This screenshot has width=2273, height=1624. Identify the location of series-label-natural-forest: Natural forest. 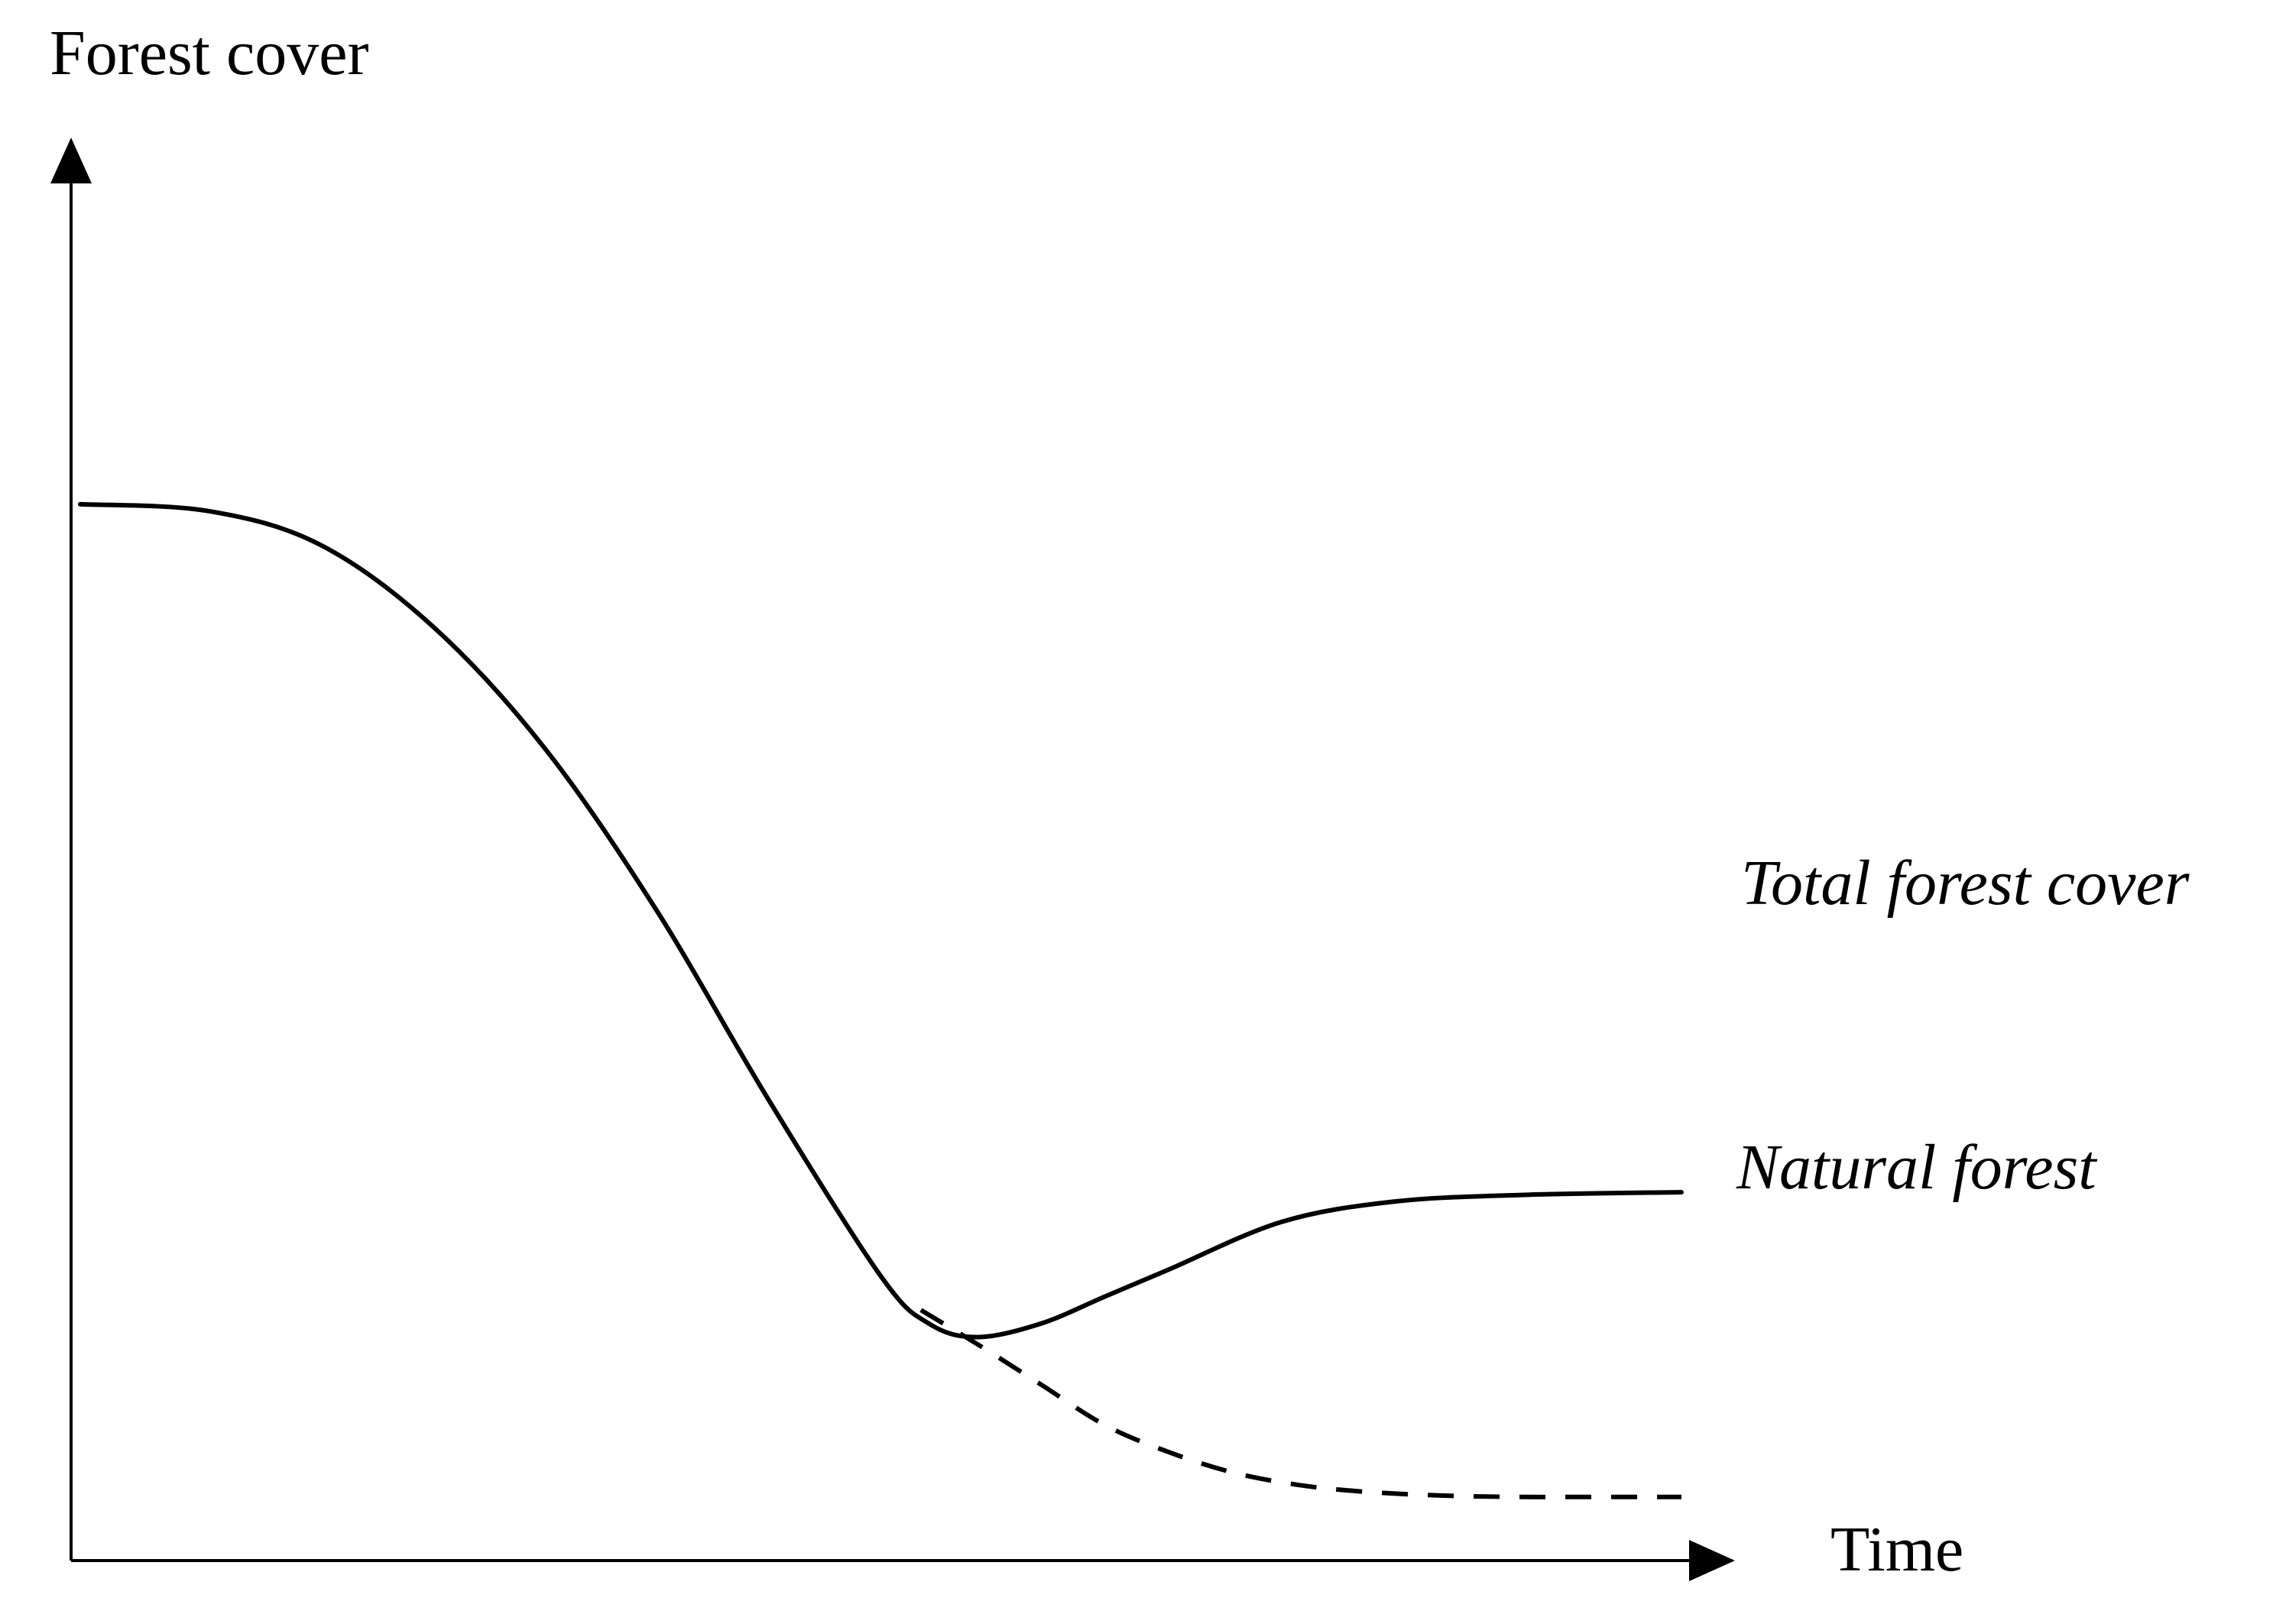
(1917, 1167).